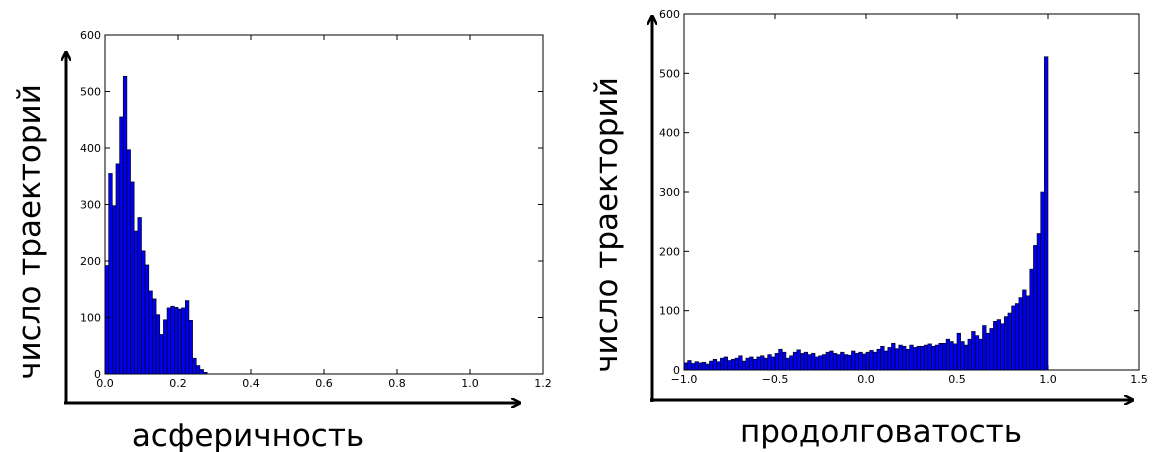 The width and height of the screenshot is (1153, 452). Describe the element at coordinates (90, 318) in the screenshot. I see `y-tick-label: 100` at that location.